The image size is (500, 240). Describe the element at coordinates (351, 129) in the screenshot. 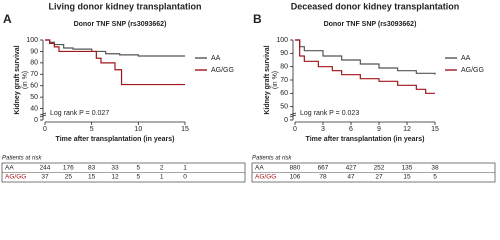

I see `x-tick-label: 6` at that location.